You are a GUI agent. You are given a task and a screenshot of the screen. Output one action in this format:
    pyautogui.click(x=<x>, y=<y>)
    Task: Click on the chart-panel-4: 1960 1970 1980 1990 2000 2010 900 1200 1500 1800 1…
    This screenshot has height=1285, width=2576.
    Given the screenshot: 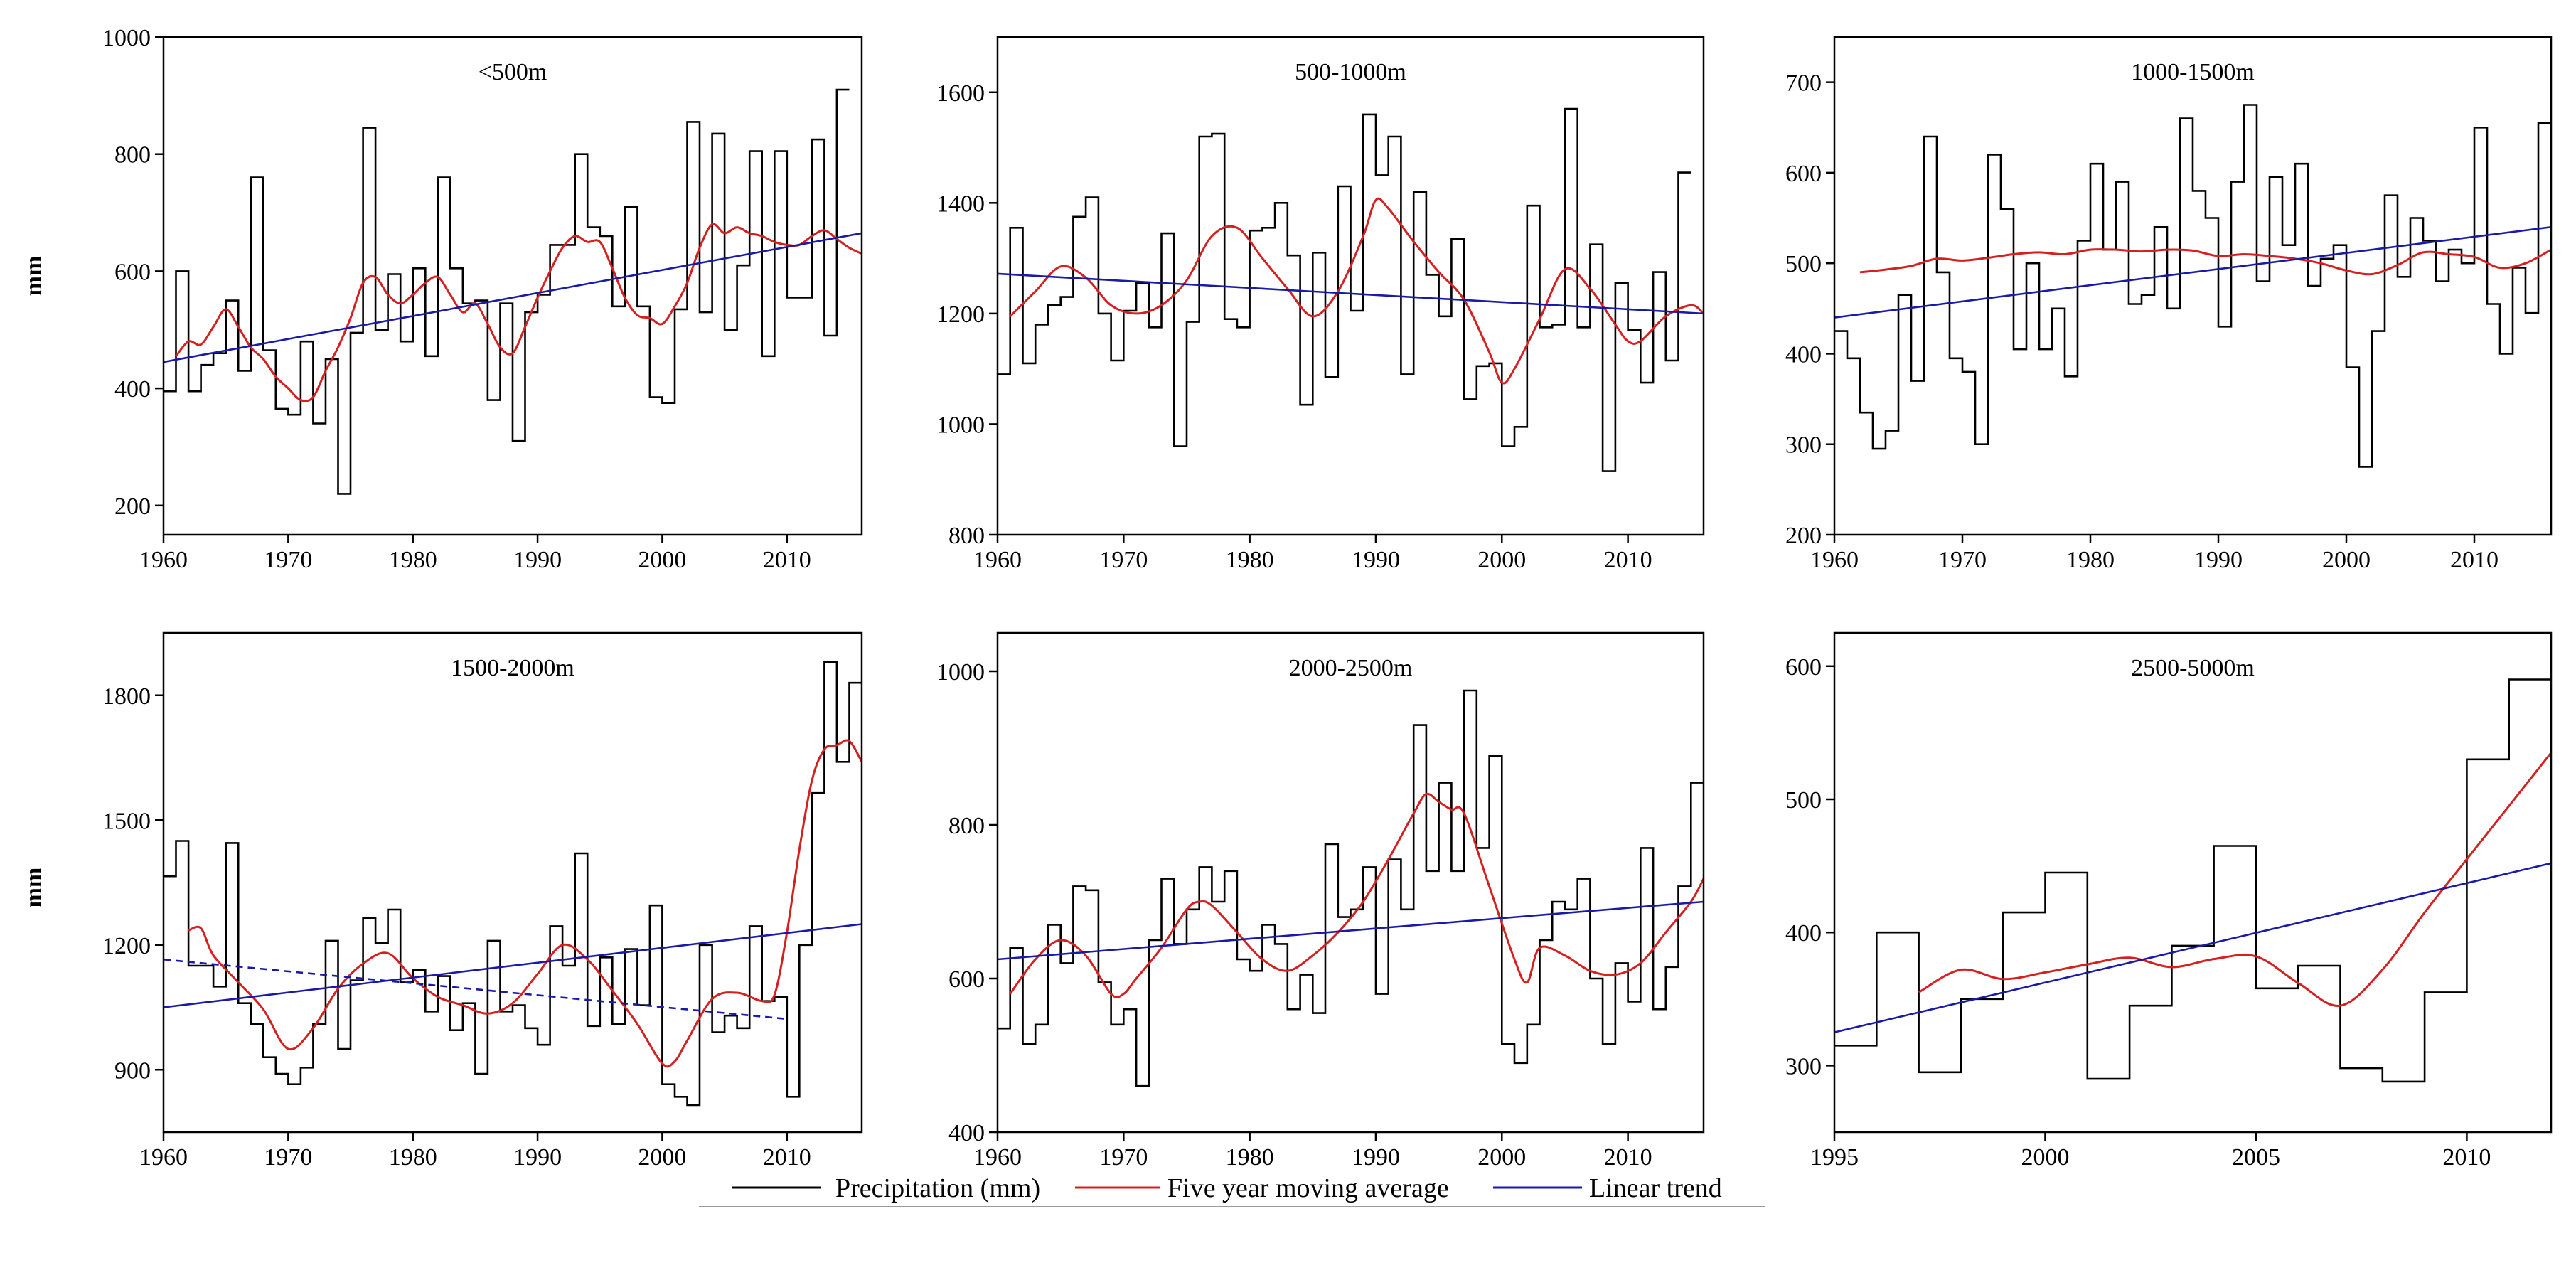 What is the action you would take?
    pyautogui.click(x=482, y=901)
    